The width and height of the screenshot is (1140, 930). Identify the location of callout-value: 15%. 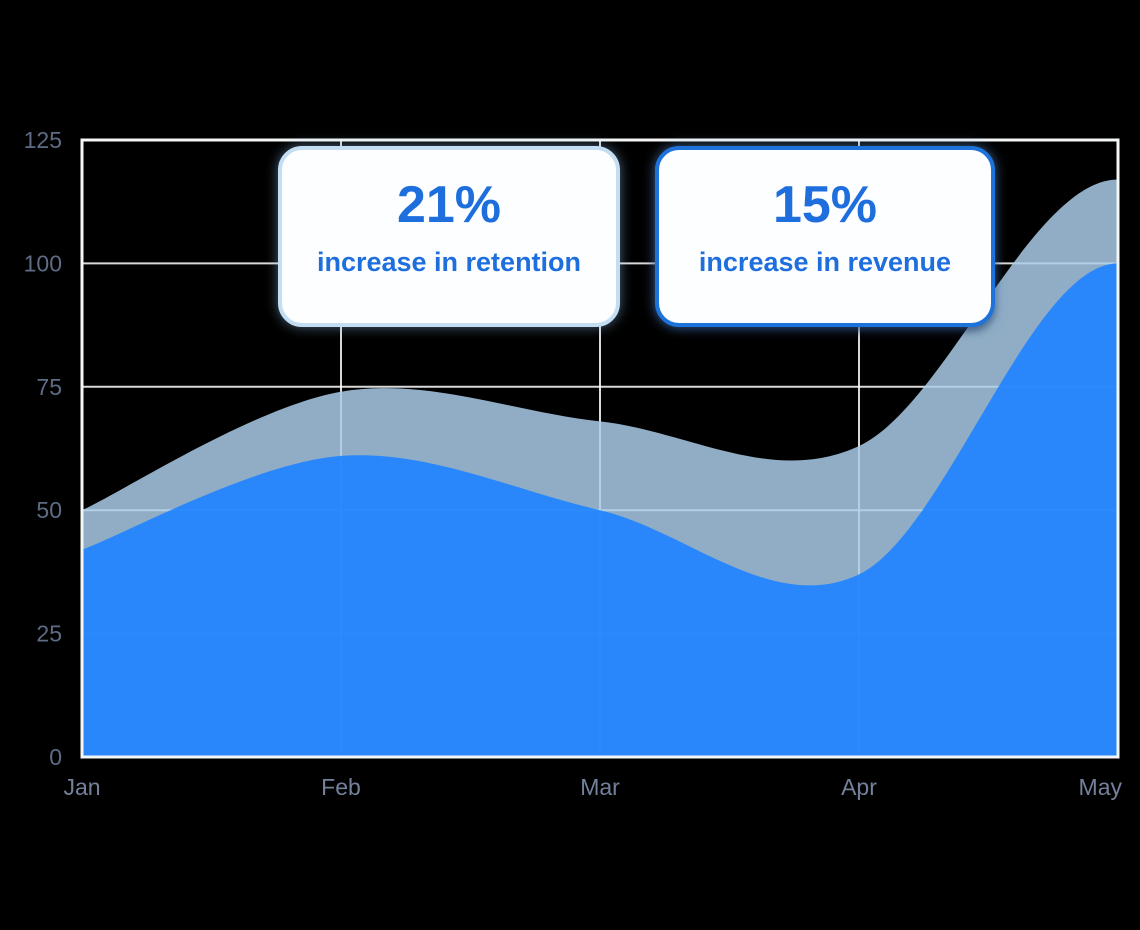
(825, 205).